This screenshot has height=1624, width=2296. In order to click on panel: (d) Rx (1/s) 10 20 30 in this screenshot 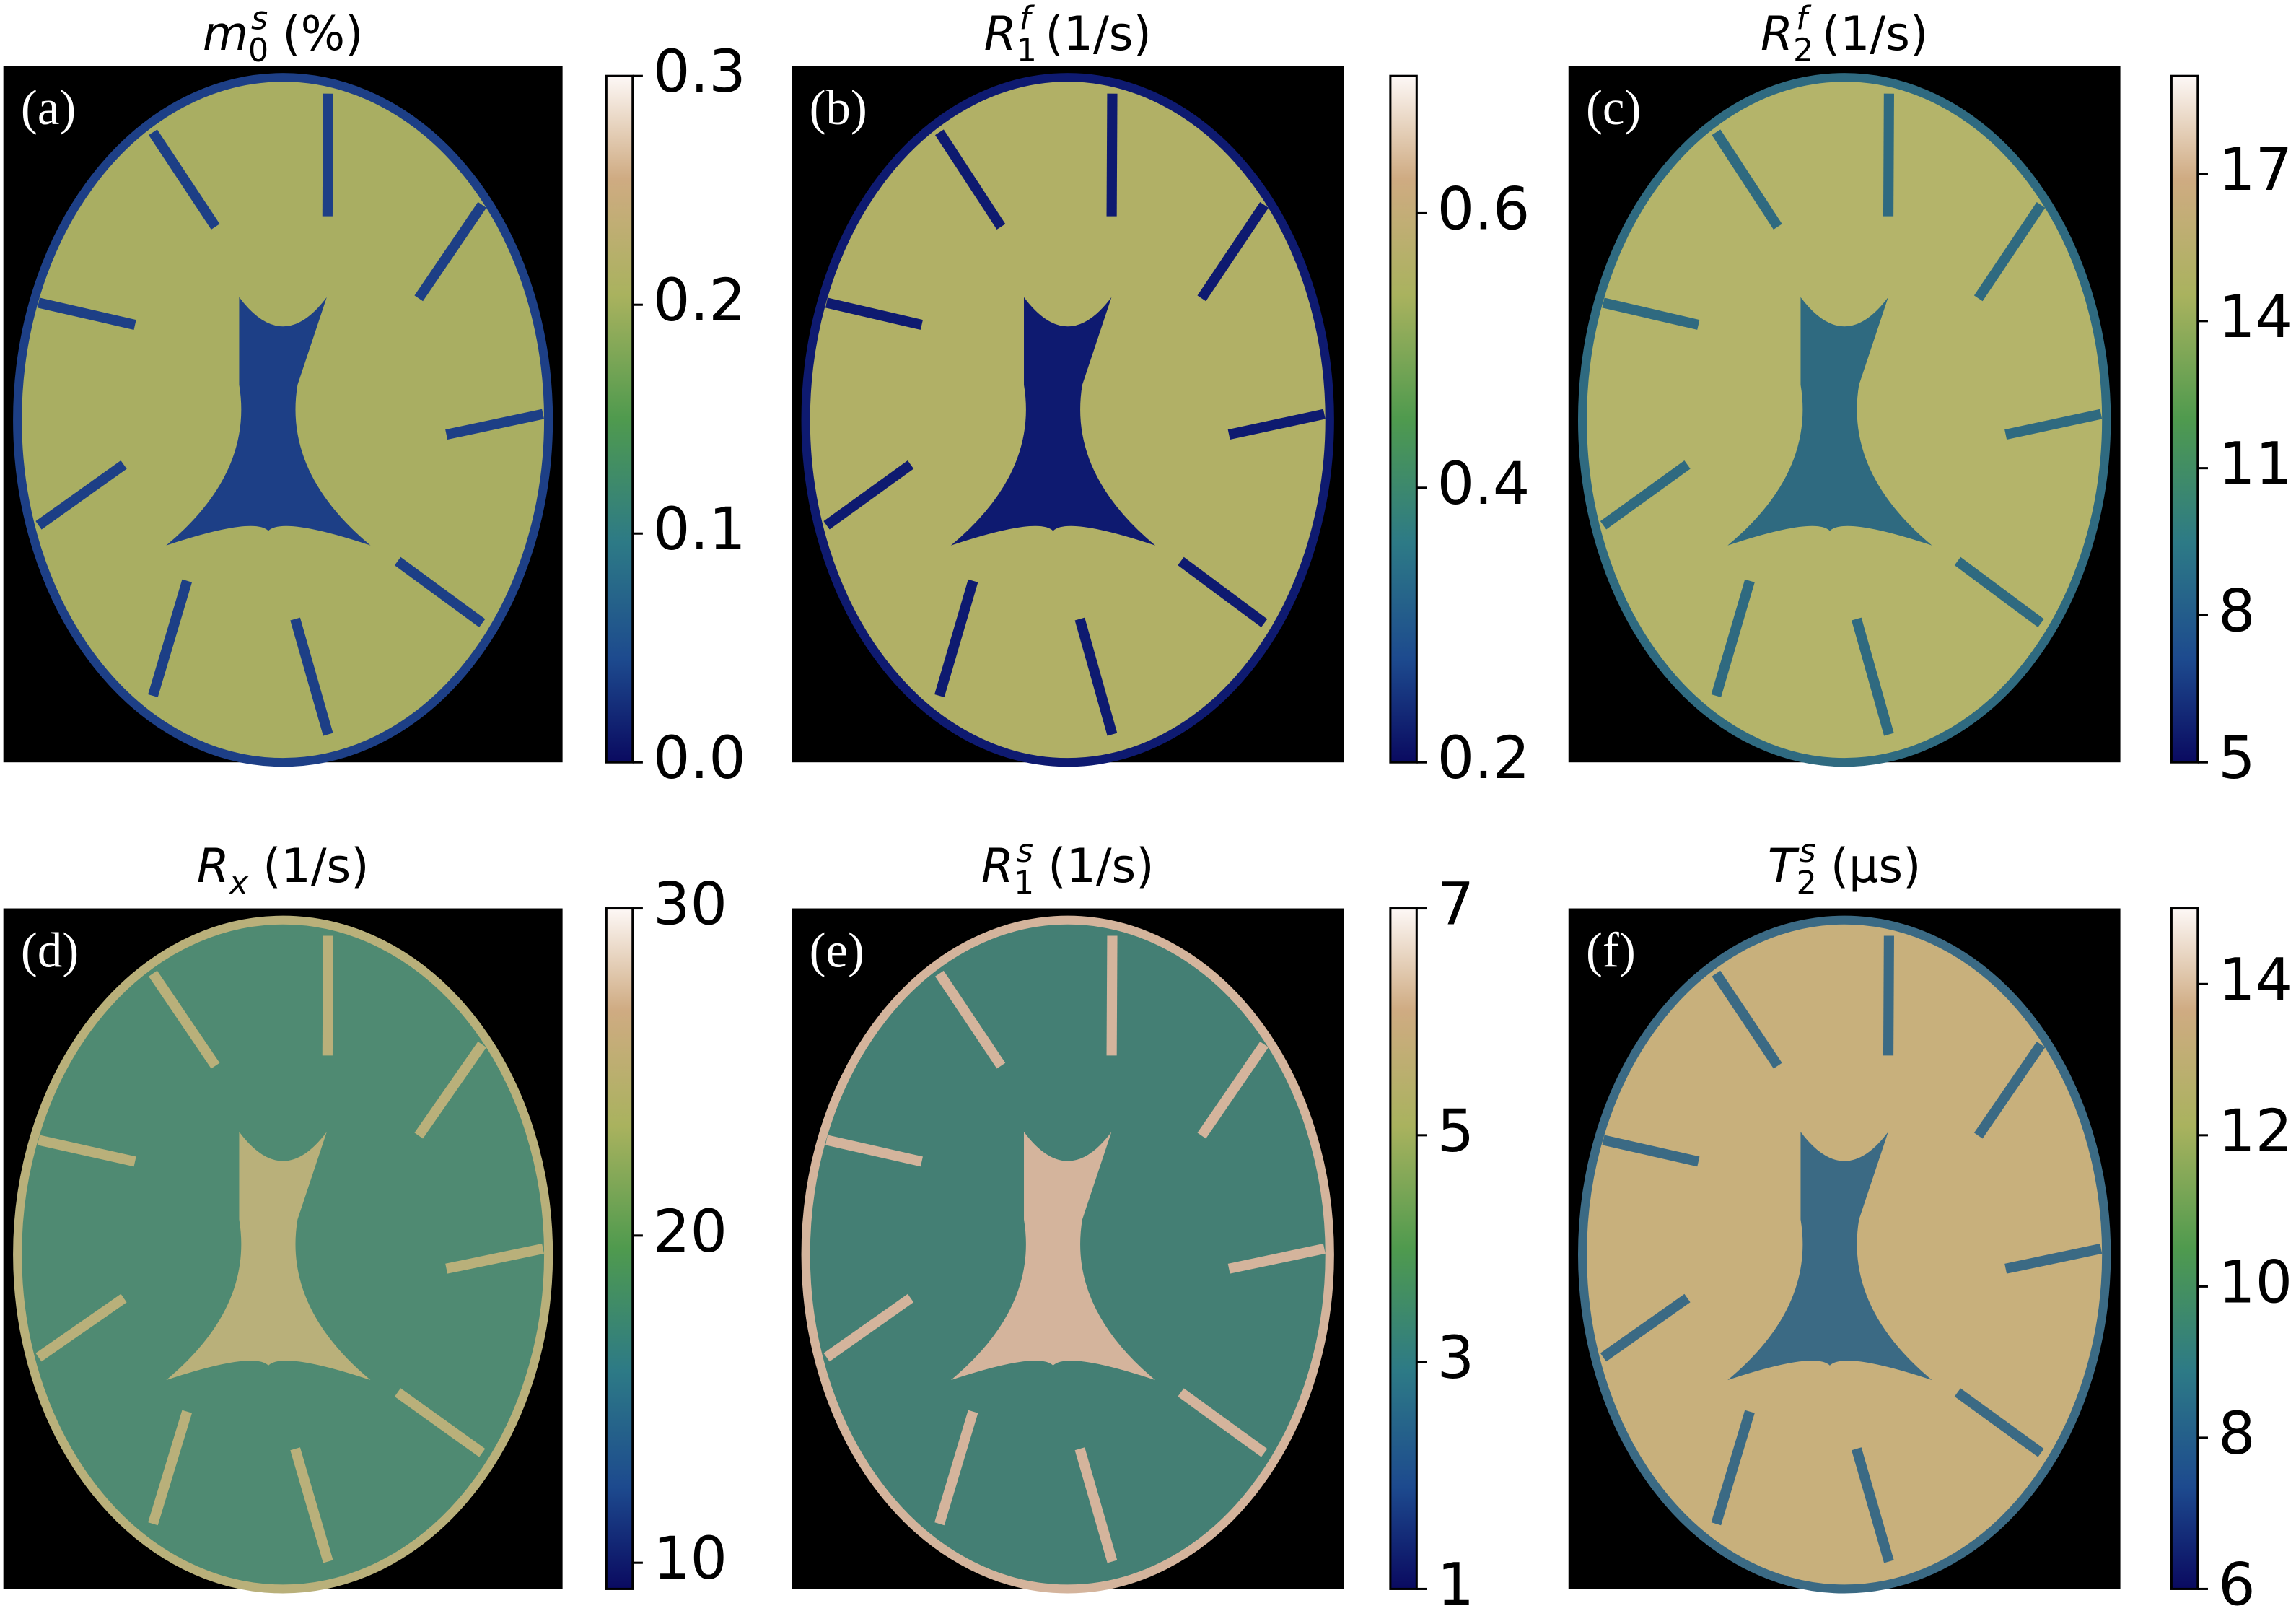, I will do `click(365, 1216)`.